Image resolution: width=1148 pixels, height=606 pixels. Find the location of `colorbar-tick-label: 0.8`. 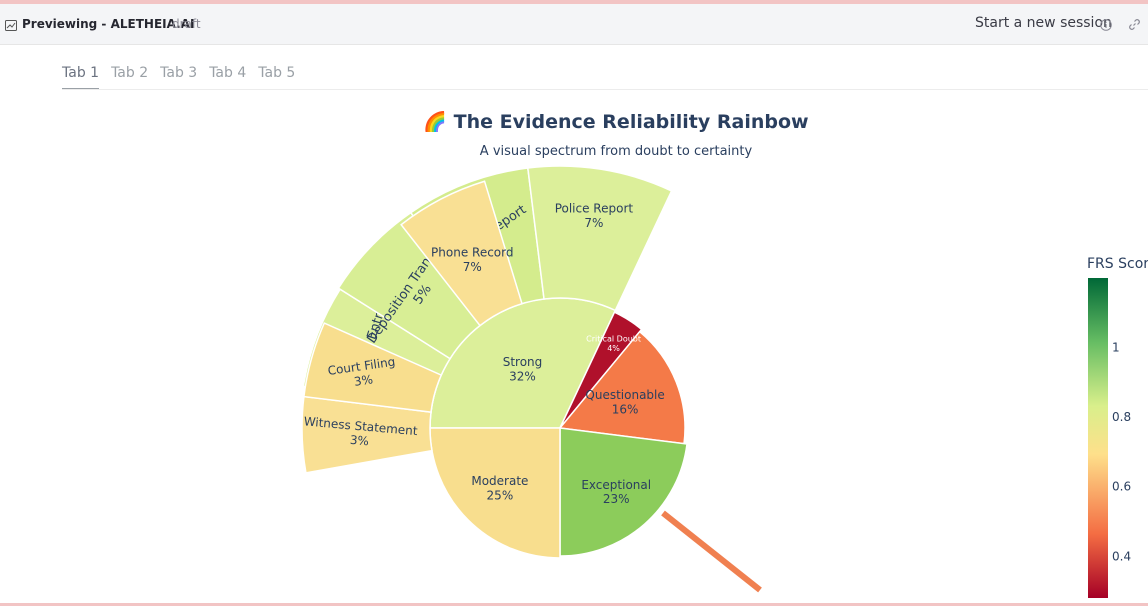

colorbar-tick-label: 0.8 is located at coordinates (1121, 417).